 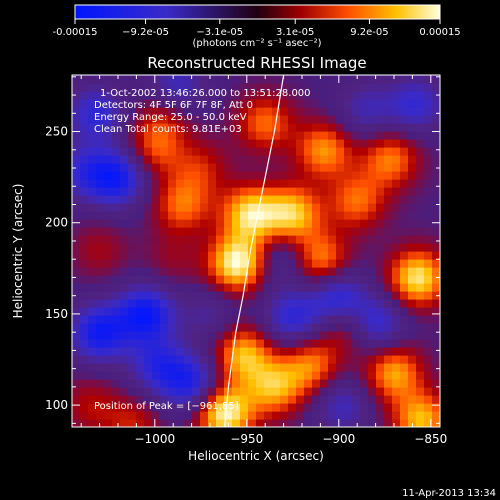 What do you see at coordinates (145, 32) in the screenshot?
I see `colorbar-tick-label: −9.2e-05` at bounding box center [145, 32].